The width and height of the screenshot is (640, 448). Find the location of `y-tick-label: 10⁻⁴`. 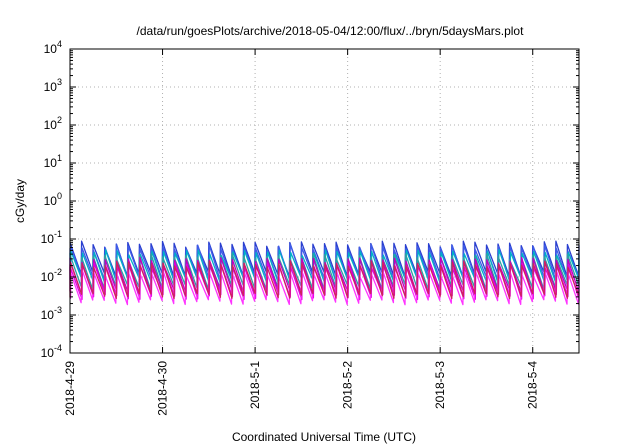

y-tick-label: 10⁻⁴ is located at coordinates (51, 351).